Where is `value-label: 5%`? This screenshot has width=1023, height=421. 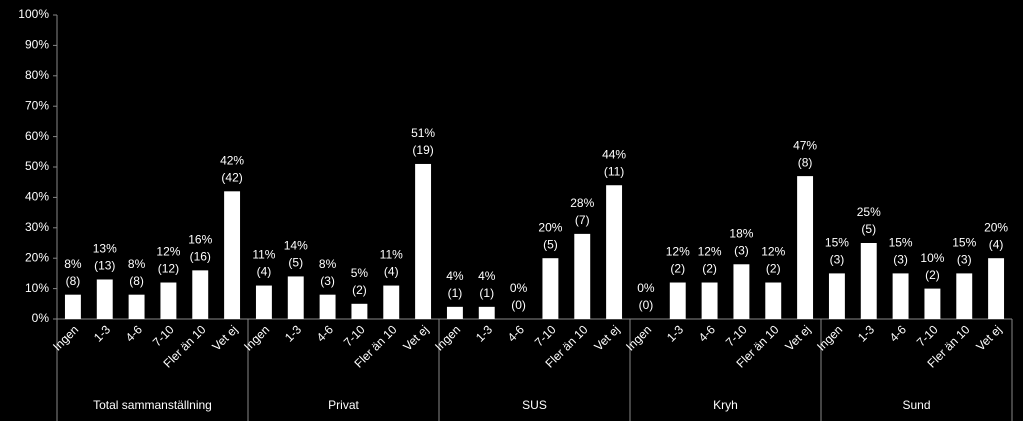
value-label: 5% is located at coordinates (360, 273).